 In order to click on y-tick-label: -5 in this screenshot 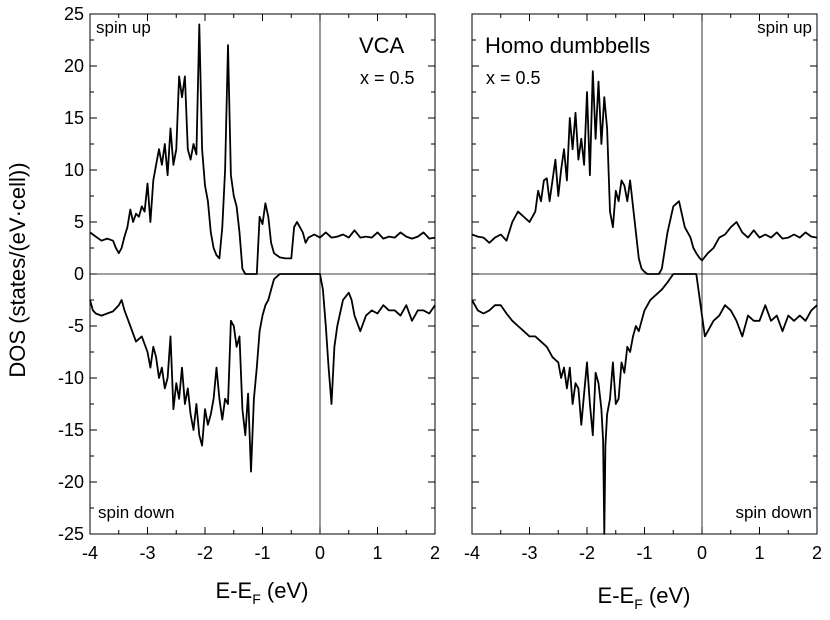, I will do `click(76, 326)`.